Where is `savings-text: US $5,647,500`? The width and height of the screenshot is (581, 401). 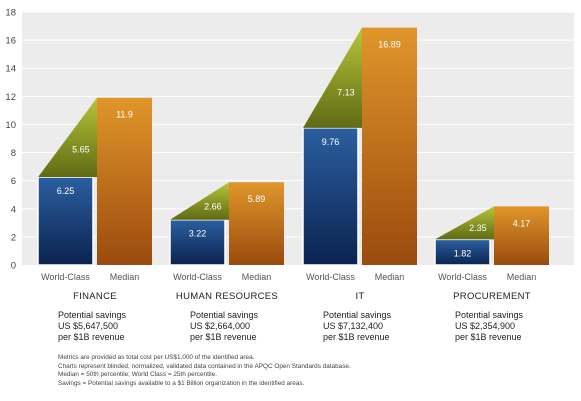 savings-text: US $5,647,500 is located at coordinates (88, 326).